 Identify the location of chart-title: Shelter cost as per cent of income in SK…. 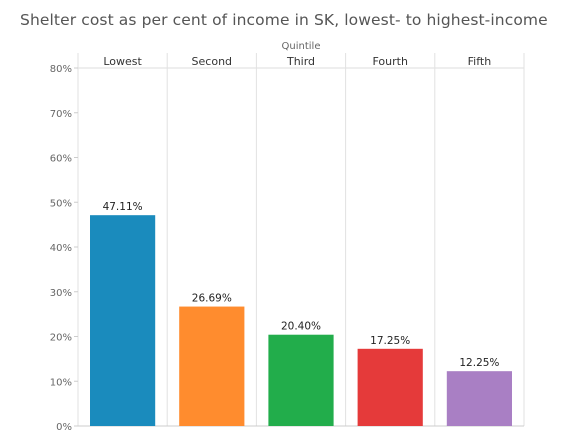
(284, 20).